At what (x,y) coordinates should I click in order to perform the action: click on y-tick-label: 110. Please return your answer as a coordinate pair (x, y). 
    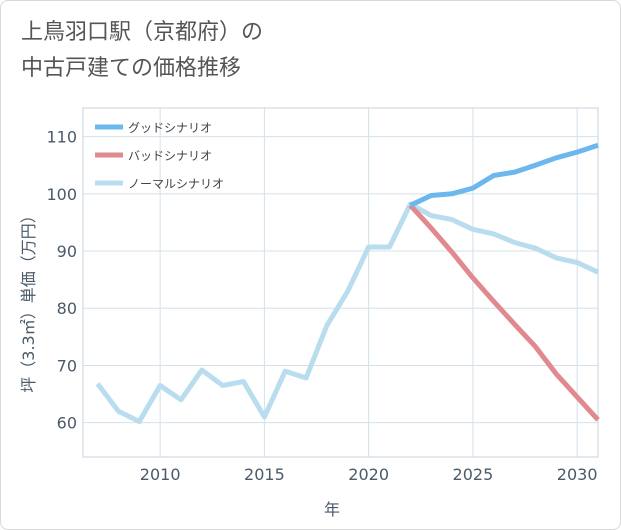
    Looking at the image, I should click on (61, 137).